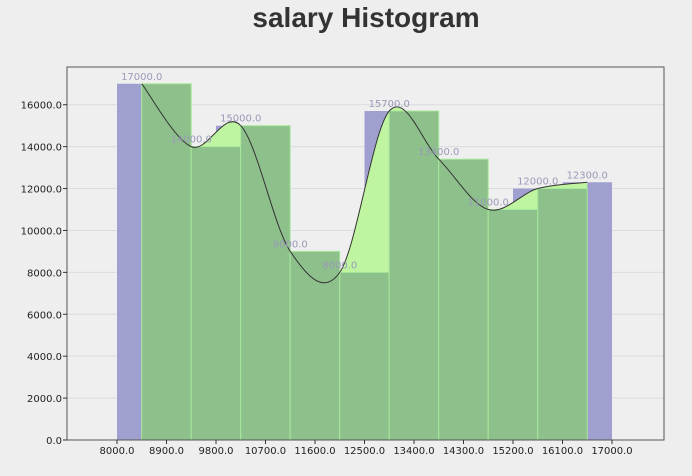 Image resolution: width=692 pixels, height=476 pixels. Describe the element at coordinates (537, 182) in the screenshot. I see `data-label: 12000.0` at that location.